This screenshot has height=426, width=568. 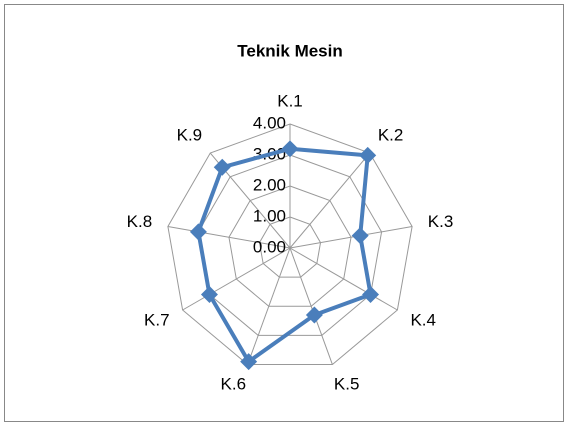 I want to click on category-label: K.6, so click(x=234, y=384).